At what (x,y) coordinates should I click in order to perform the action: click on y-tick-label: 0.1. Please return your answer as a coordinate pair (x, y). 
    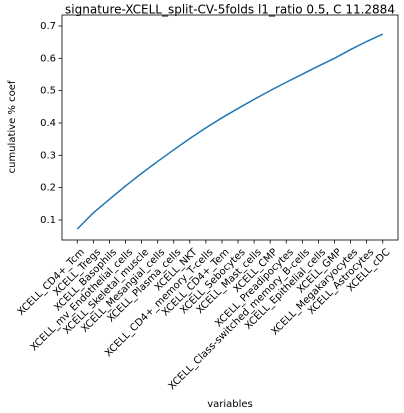
    Looking at the image, I should click on (48, 220).